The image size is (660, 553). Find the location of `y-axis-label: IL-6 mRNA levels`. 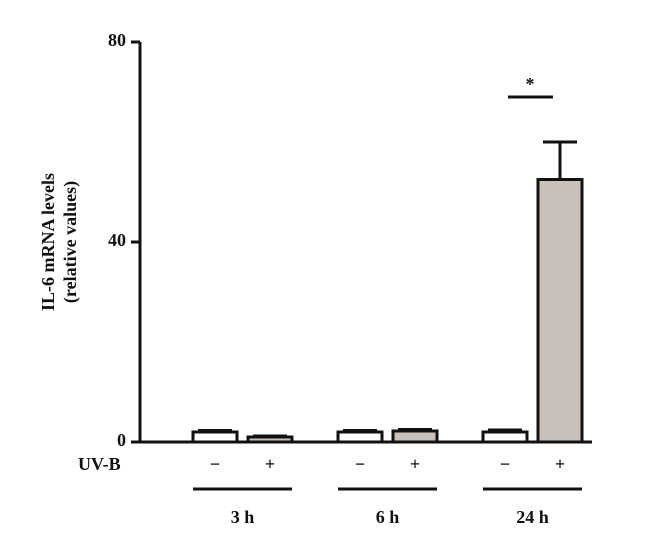

y-axis-label: IL-6 mRNA levels is located at coordinates (48, 242).